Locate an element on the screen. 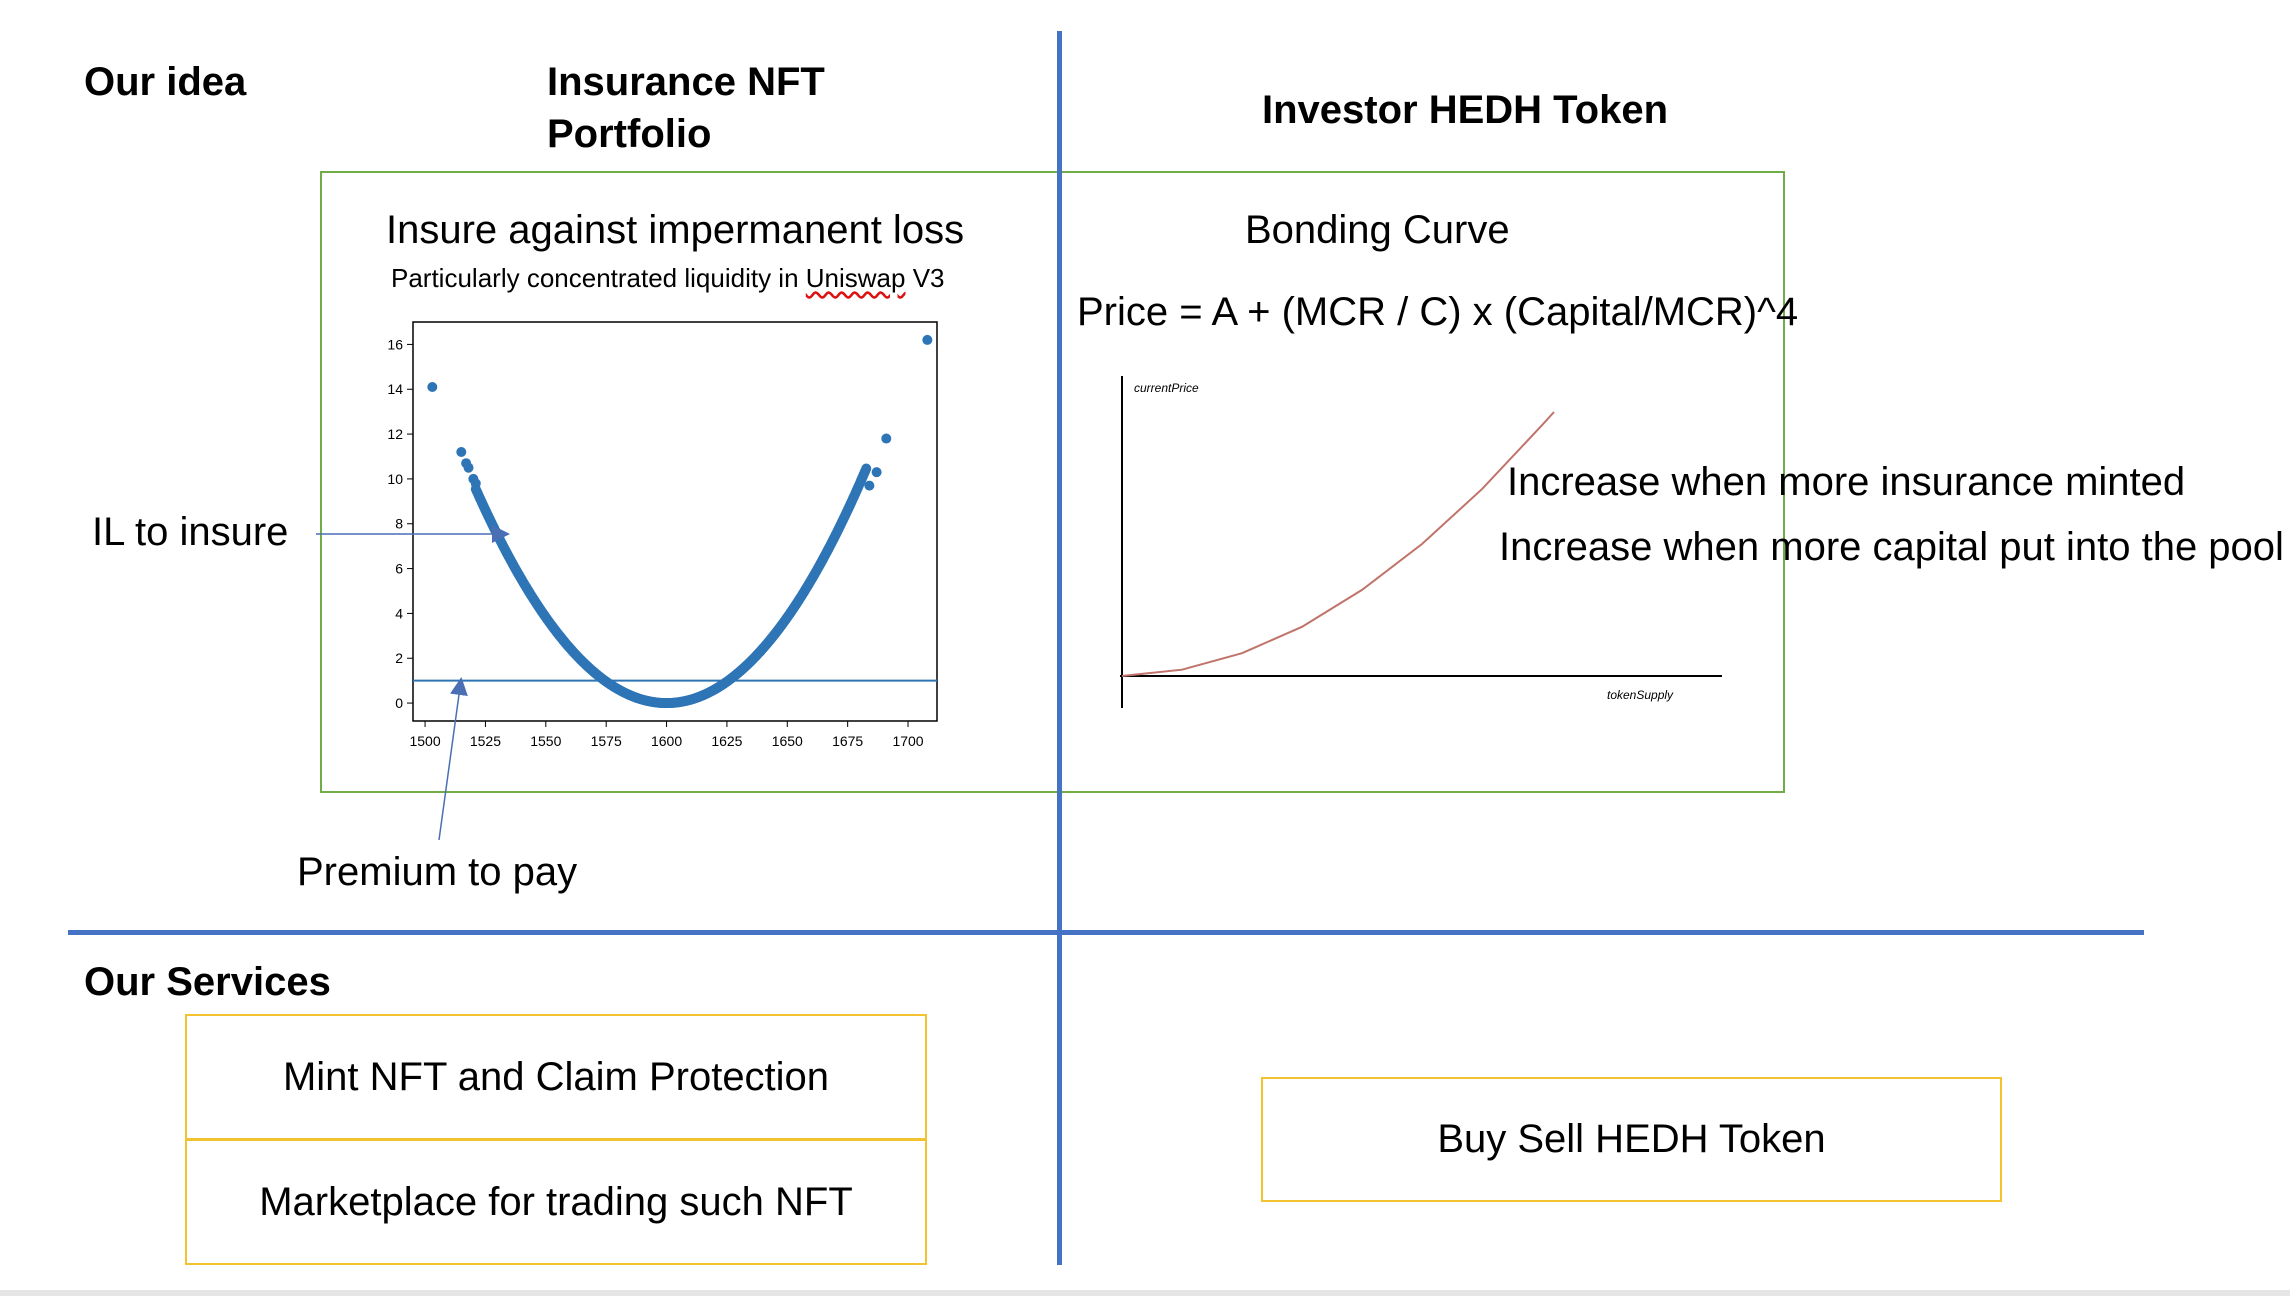  bonding-curve-line is located at coordinates (1338, 544).